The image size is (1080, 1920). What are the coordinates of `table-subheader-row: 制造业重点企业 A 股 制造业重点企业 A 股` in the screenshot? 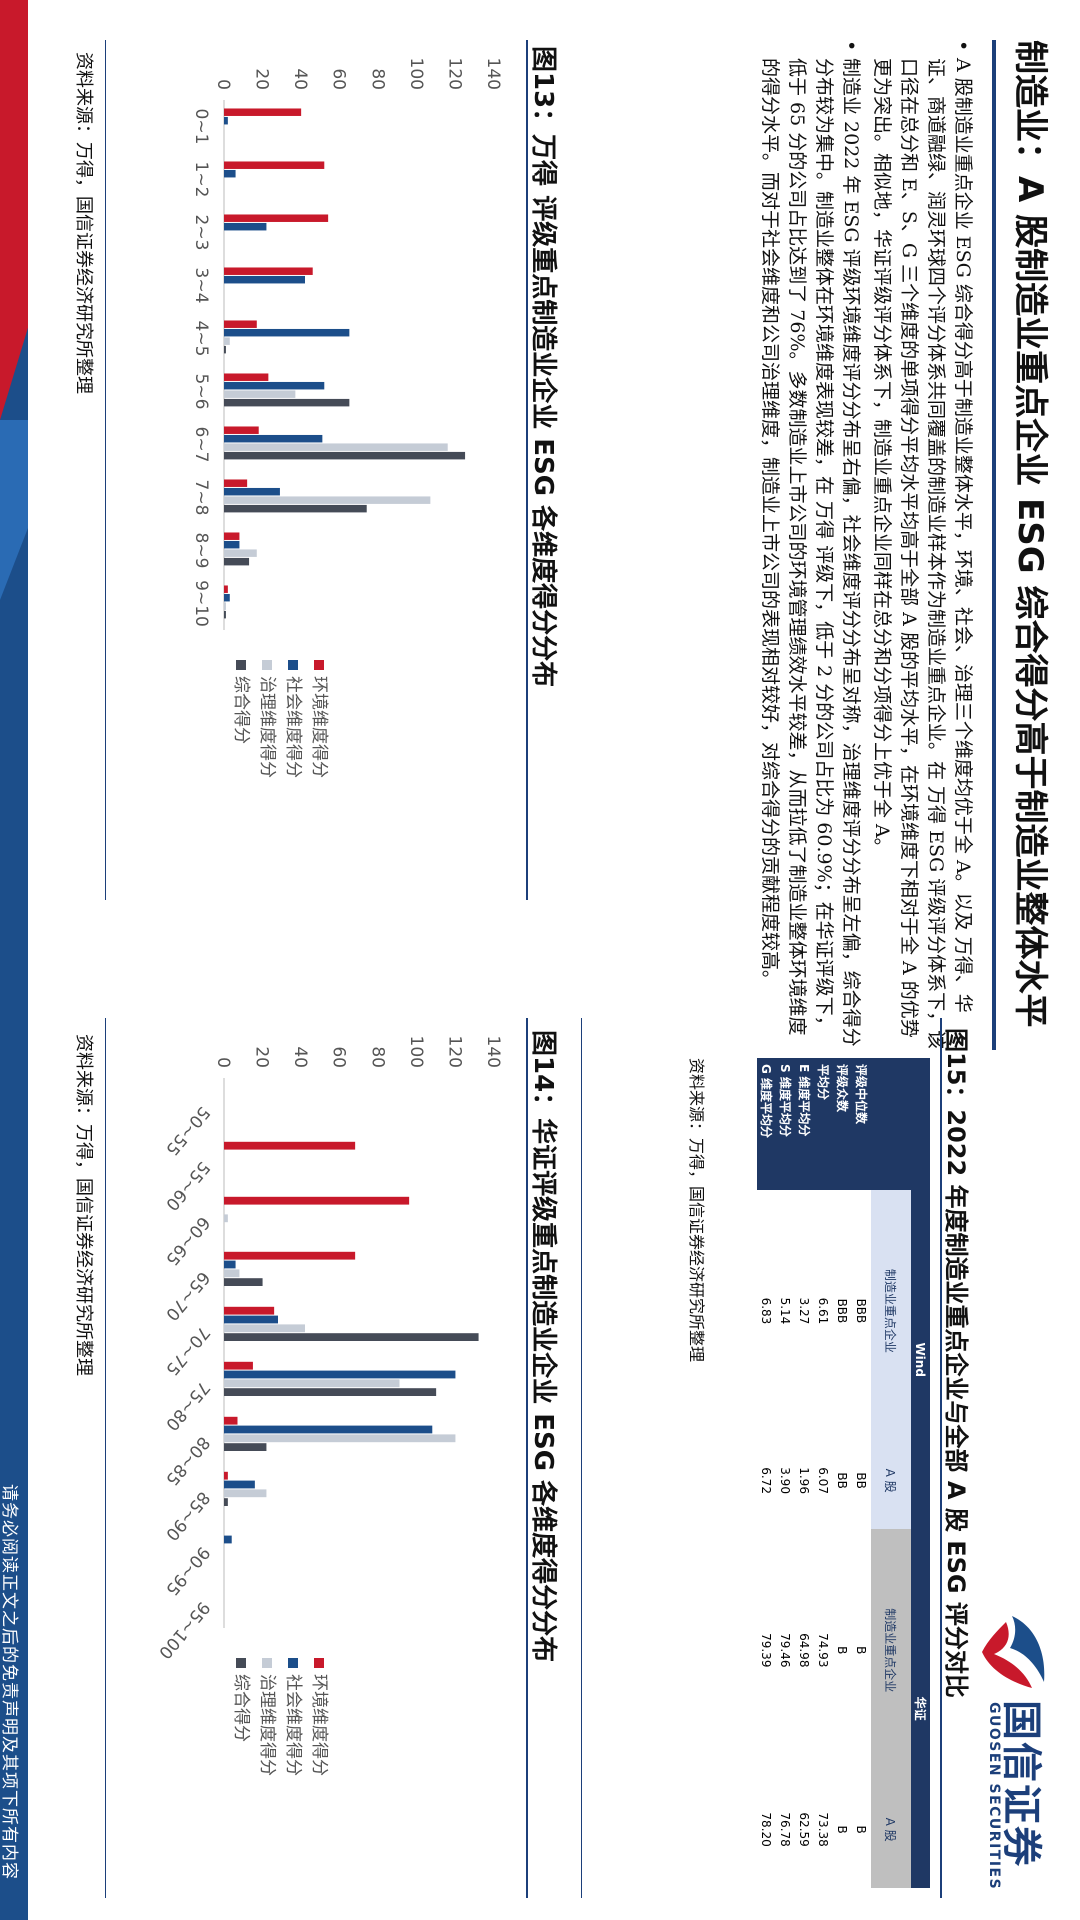 It's located at (891, 1473).